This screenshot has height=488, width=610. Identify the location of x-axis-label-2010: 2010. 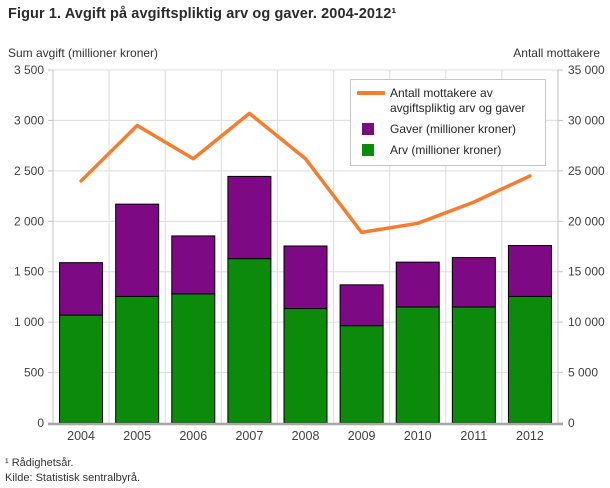
(418, 436).